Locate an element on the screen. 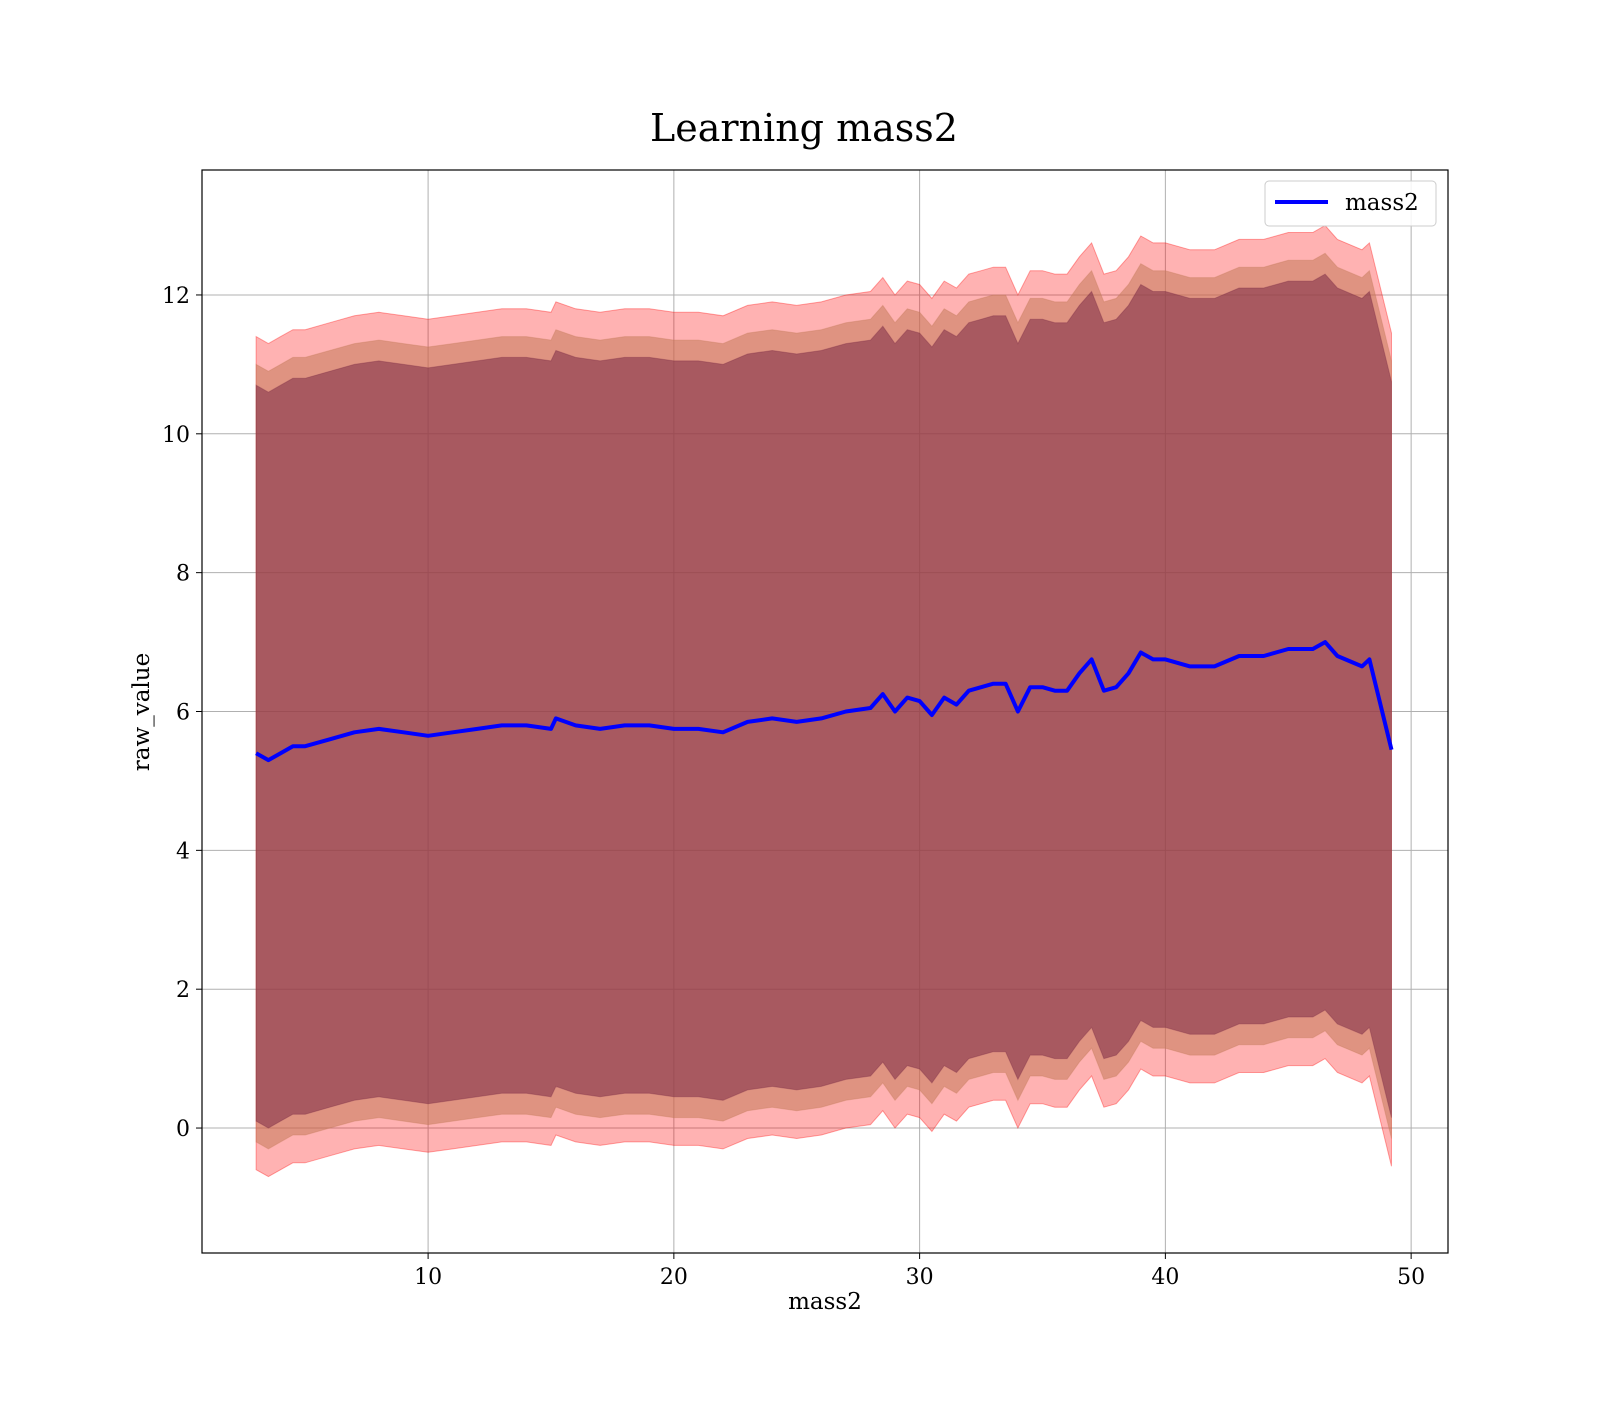  x-tick-label: 40 is located at coordinates (1165, 1277).